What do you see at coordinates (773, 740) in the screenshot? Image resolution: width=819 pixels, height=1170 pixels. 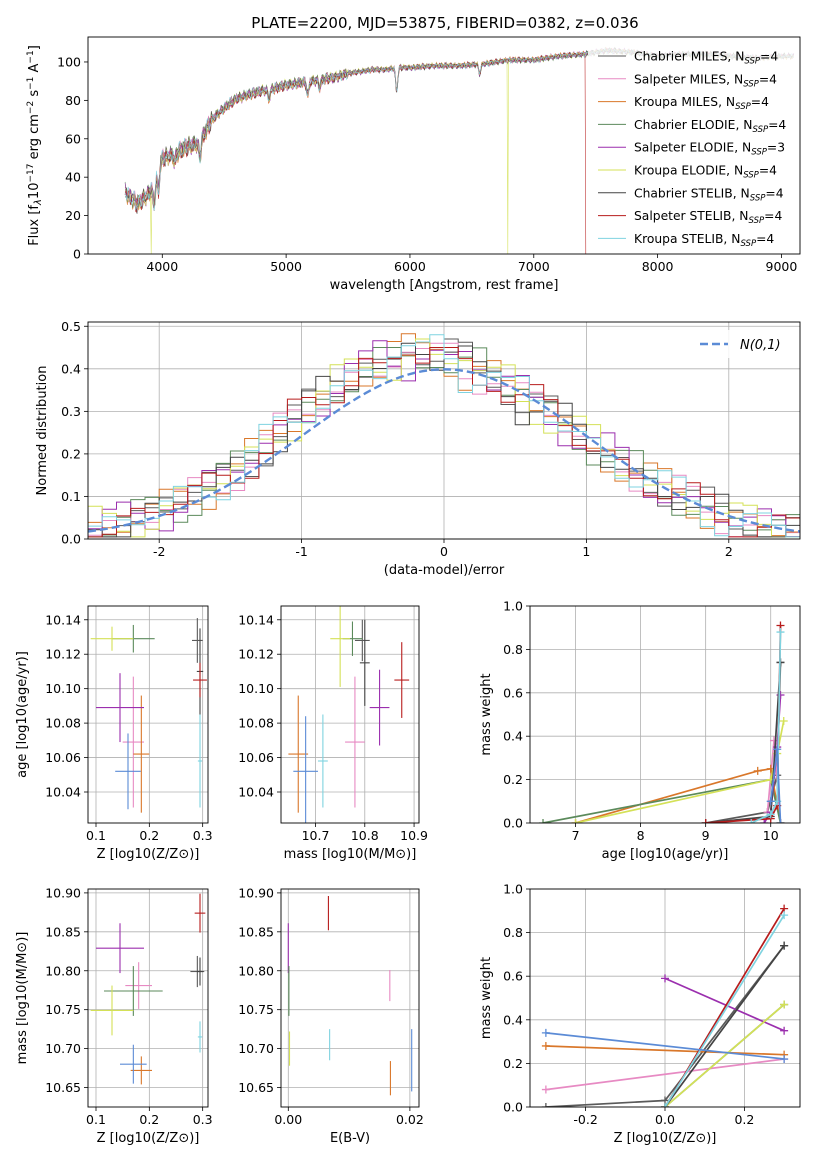 I see `mass-weight-marker-salpeter-miles` at bounding box center [773, 740].